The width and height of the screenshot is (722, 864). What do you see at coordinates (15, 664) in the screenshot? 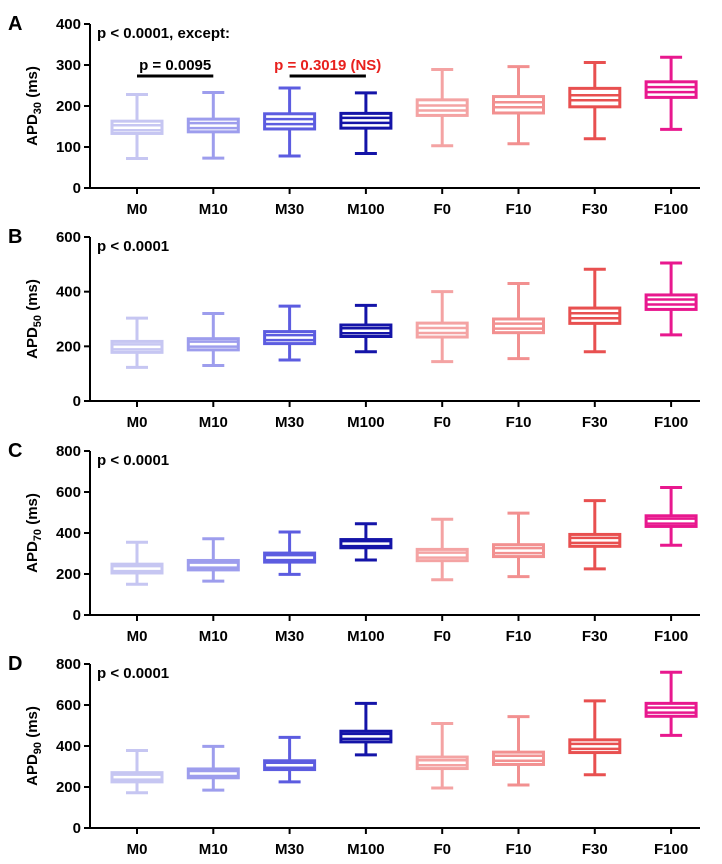
I see `panel-letter: D` at bounding box center [15, 664].